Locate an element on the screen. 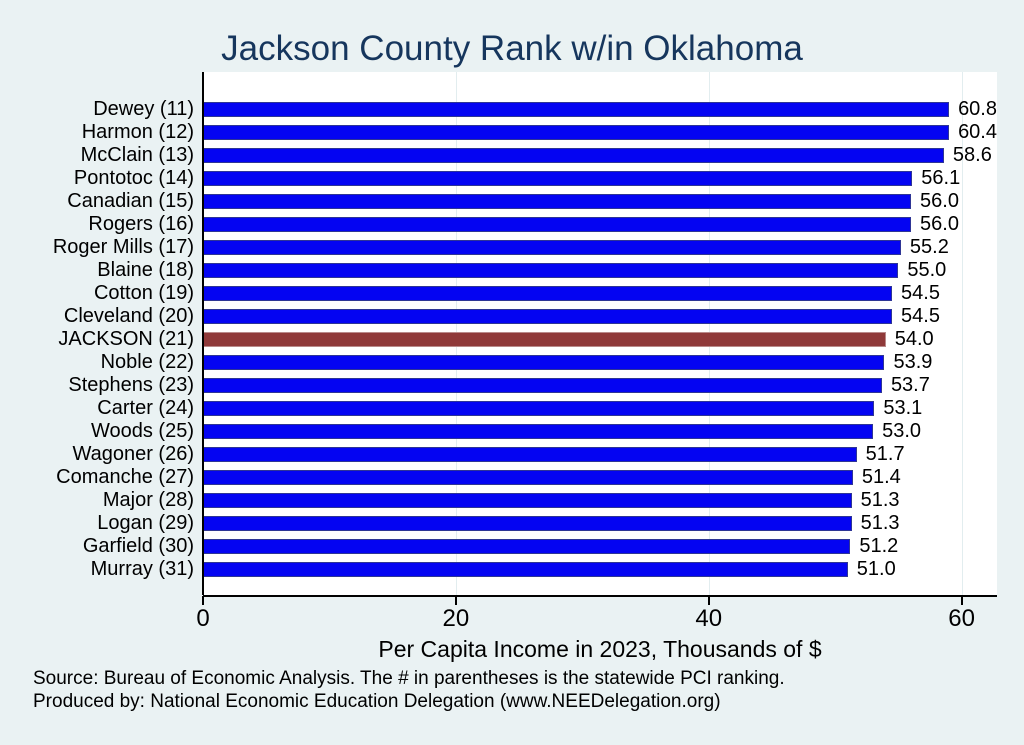  bar-value-label: 51.2 is located at coordinates (879, 546).